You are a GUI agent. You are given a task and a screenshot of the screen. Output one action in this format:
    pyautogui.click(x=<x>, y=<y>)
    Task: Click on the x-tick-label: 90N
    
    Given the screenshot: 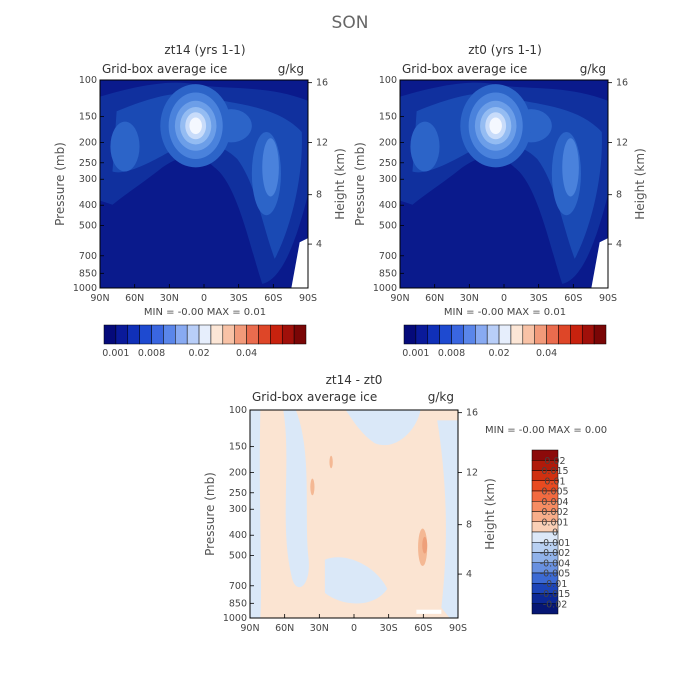 What is the action you would take?
    pyautogui.click(x=399, y=298)
    